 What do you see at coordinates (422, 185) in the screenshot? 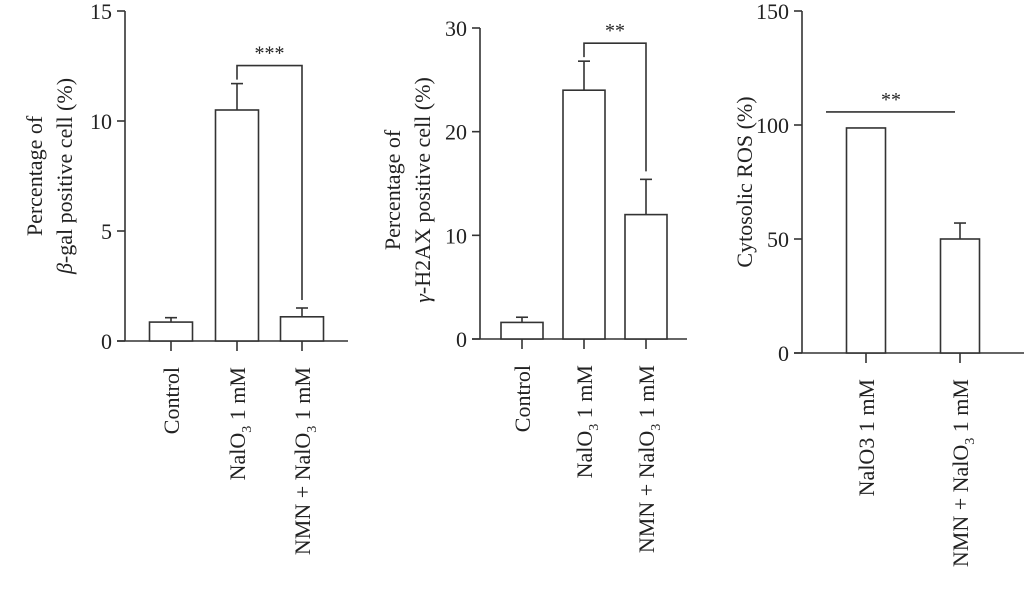
I see `y-axis-label-text: -H2AX positive cell (%)` at bounding box center [422, 185].